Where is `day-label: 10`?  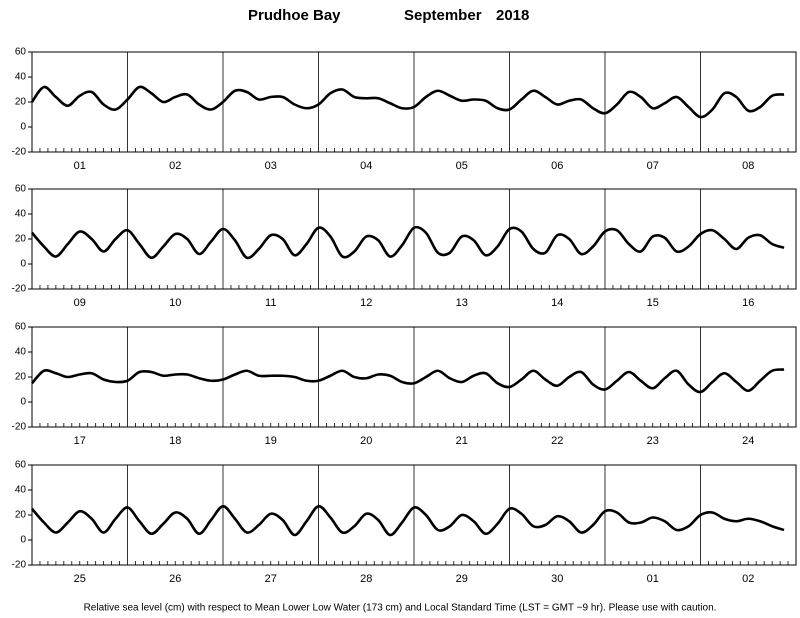
day-label: 10 is located at coordinates (175, 303).